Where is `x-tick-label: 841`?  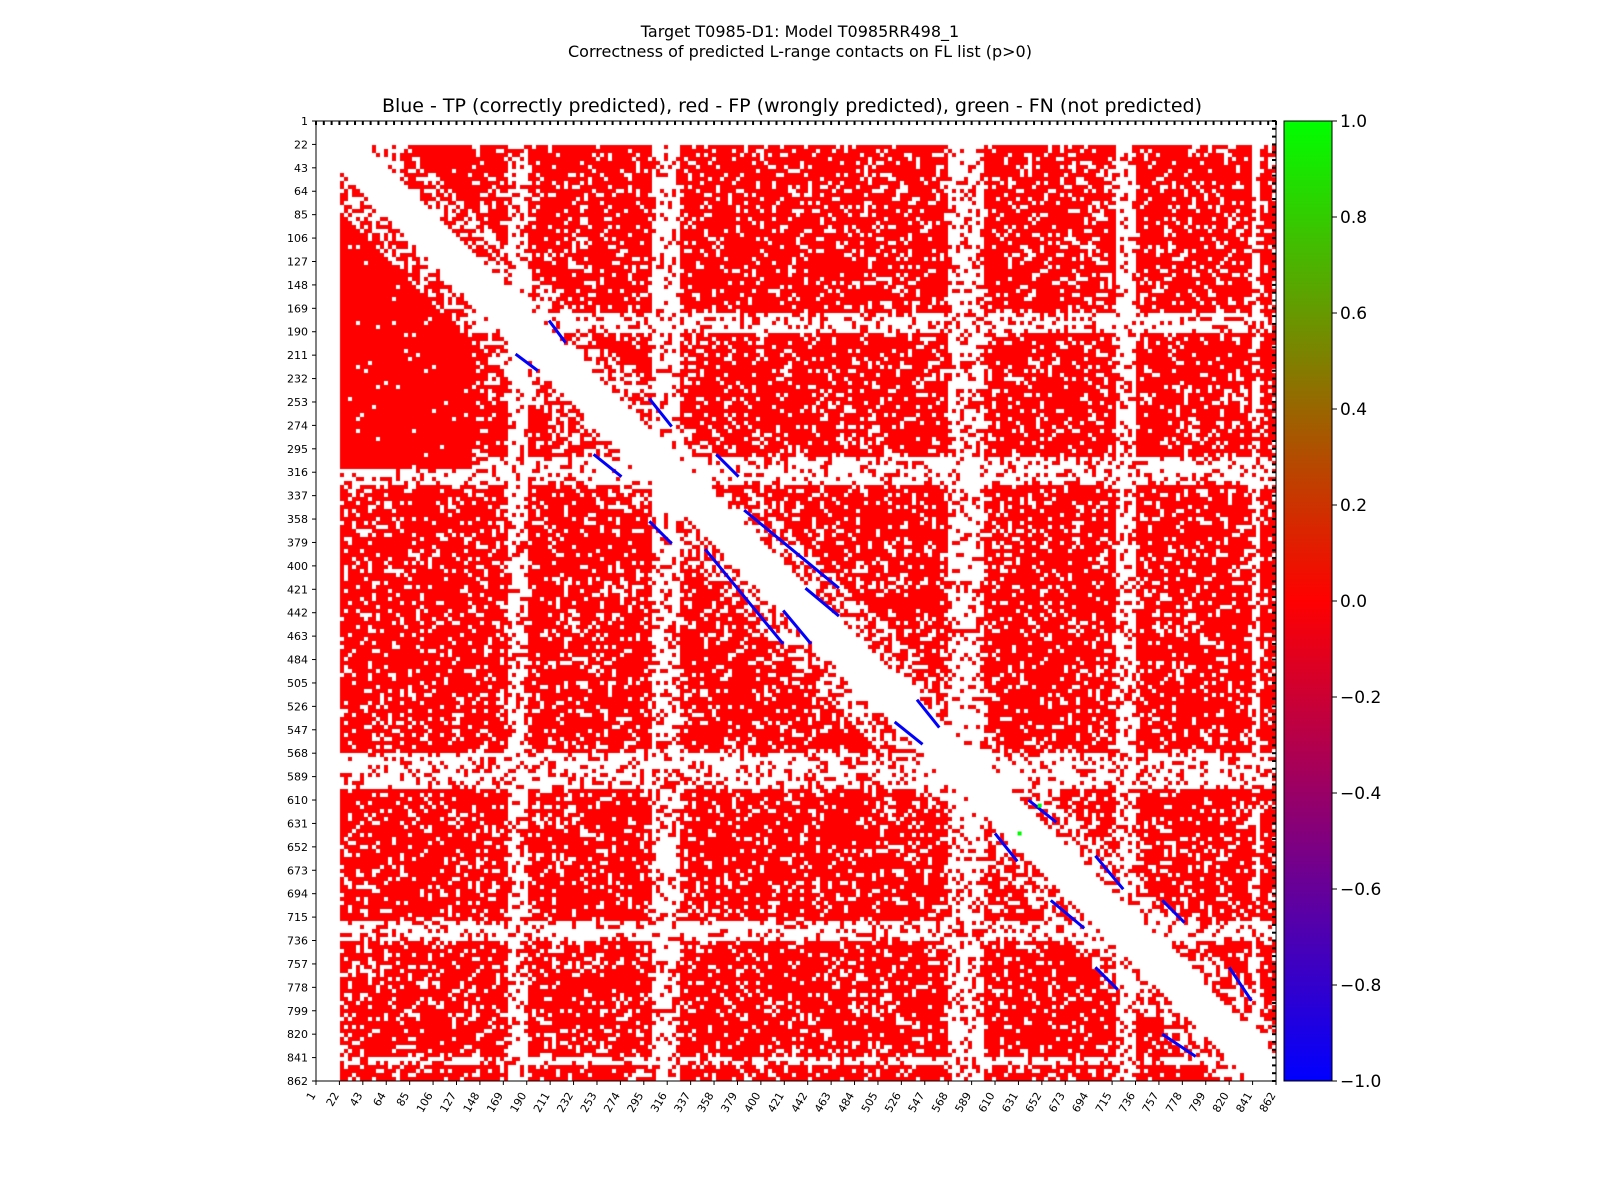 x-tick-label: 841 is located at coordinates (1244, 1102).